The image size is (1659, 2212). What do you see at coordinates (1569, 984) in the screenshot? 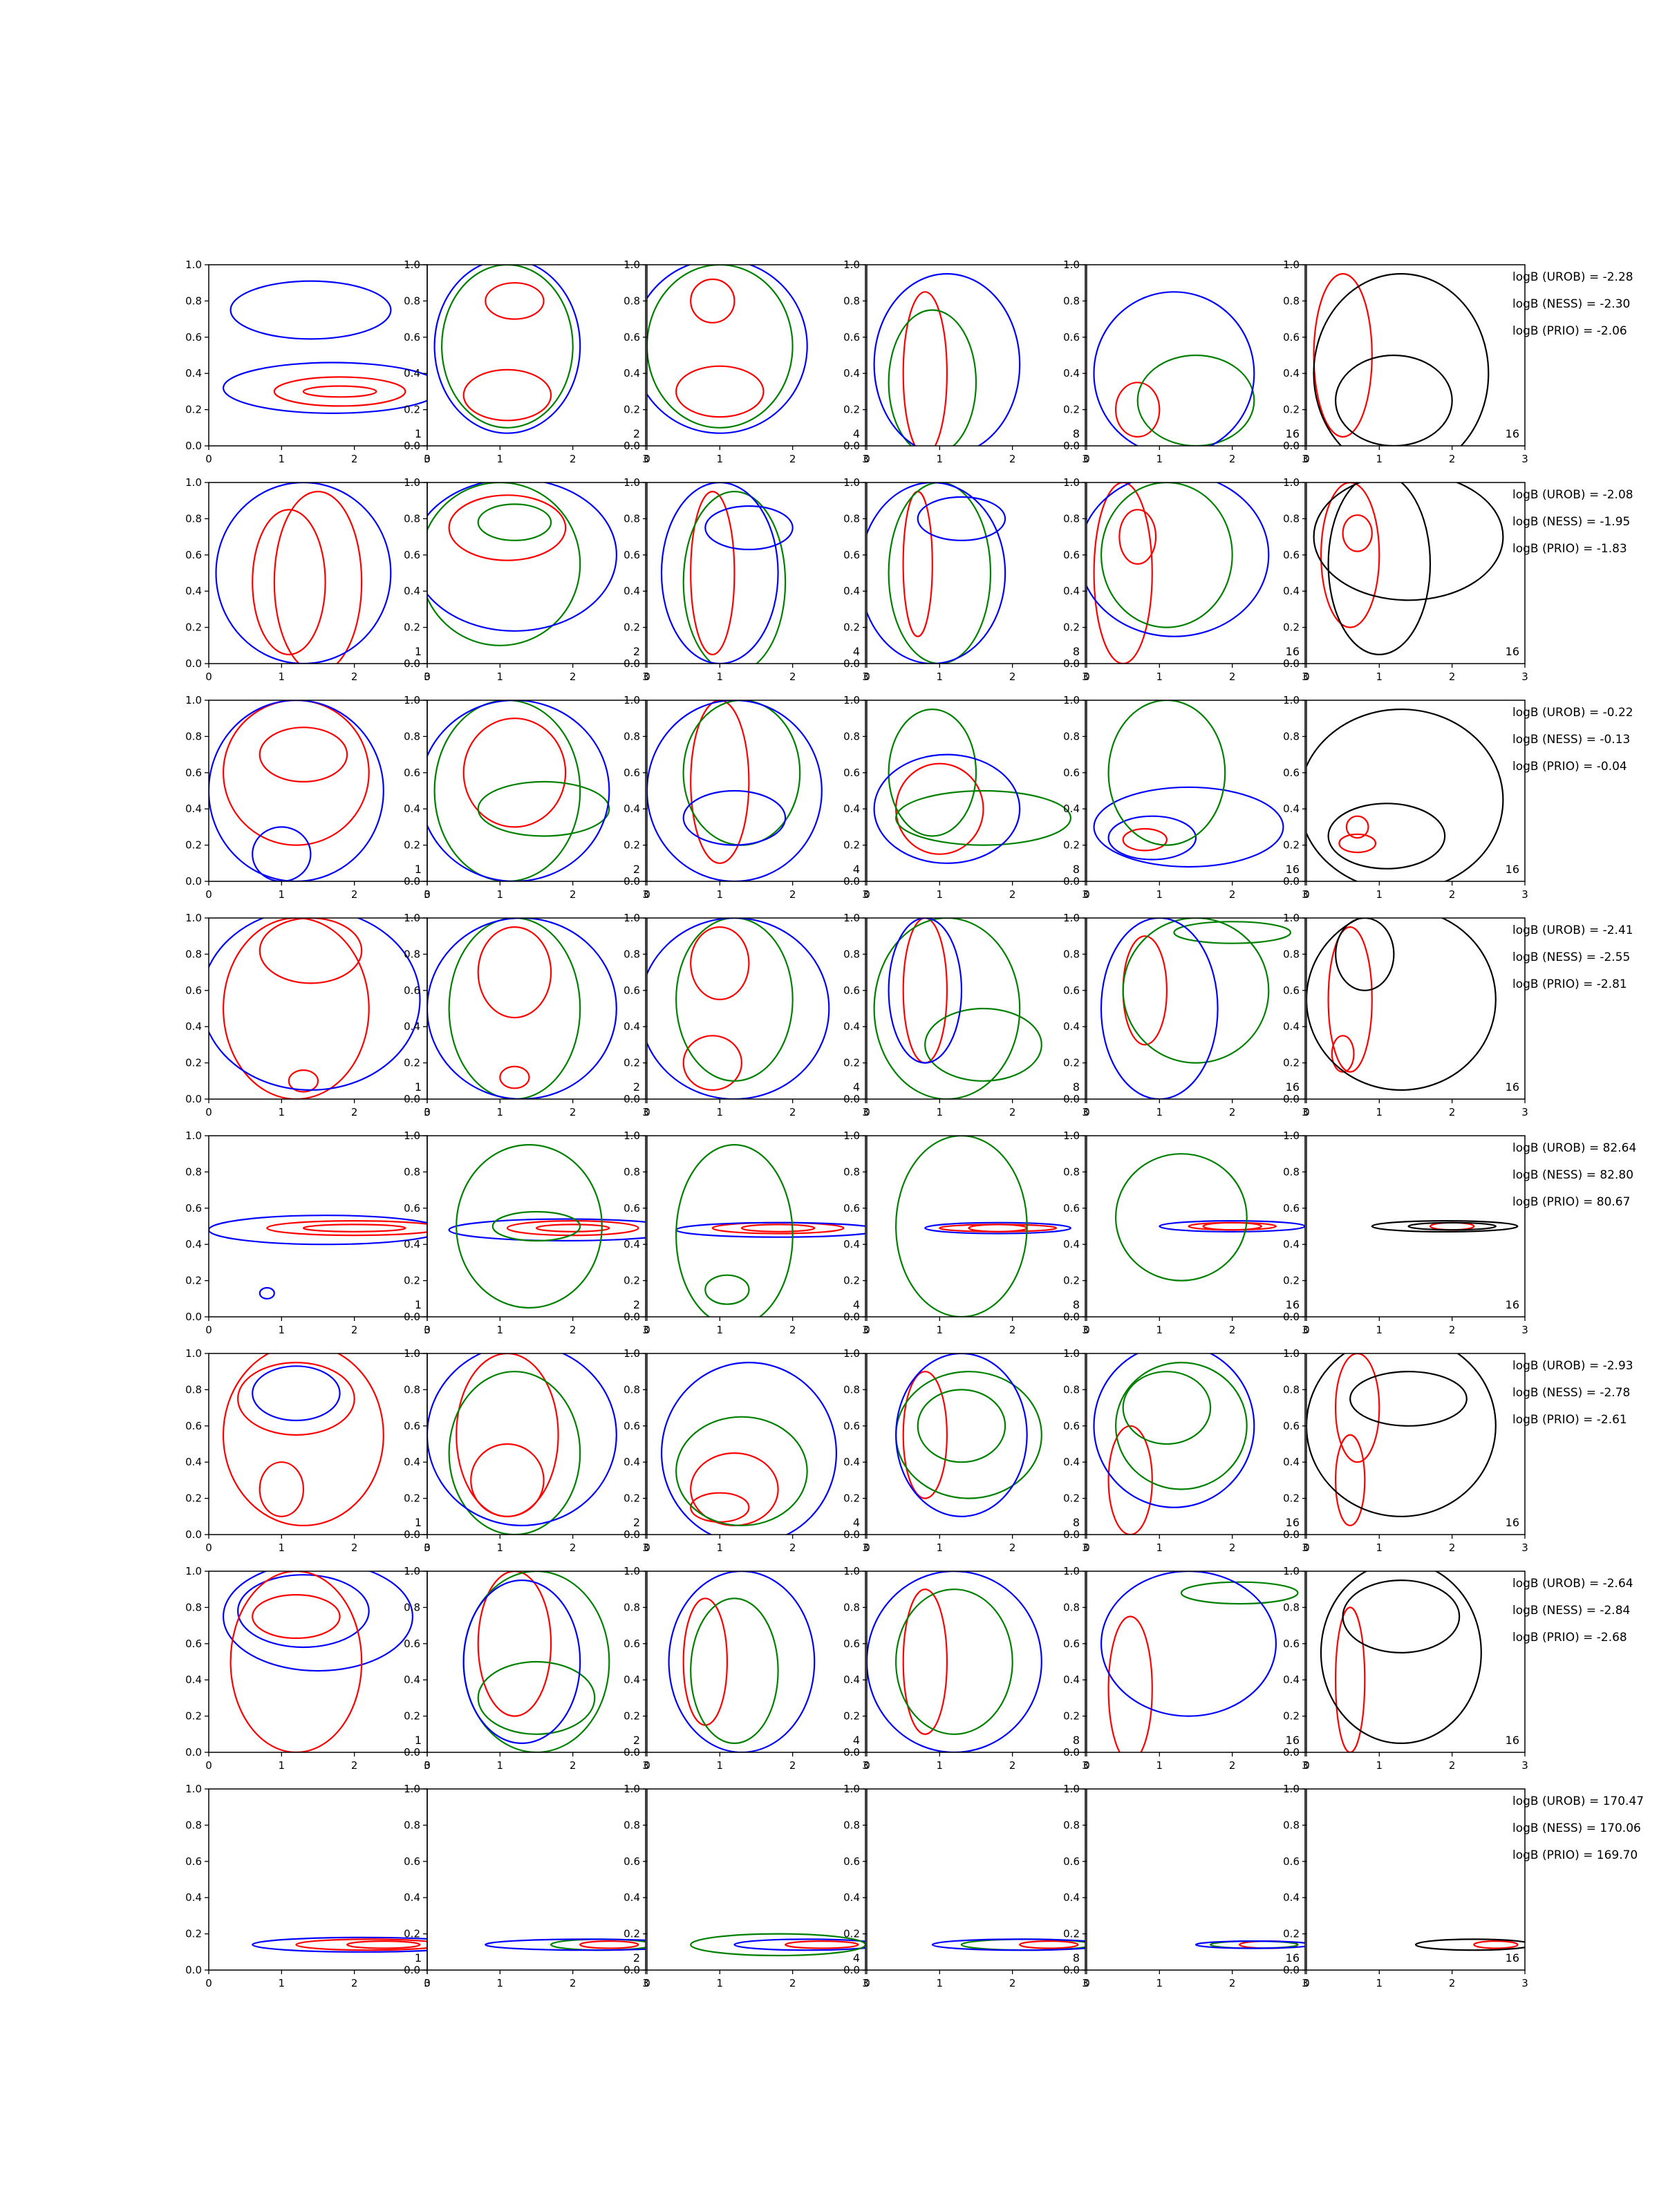
I see `logb-annotation: logB (PRIO) = -2.81` at bounding box center [1569, 984].